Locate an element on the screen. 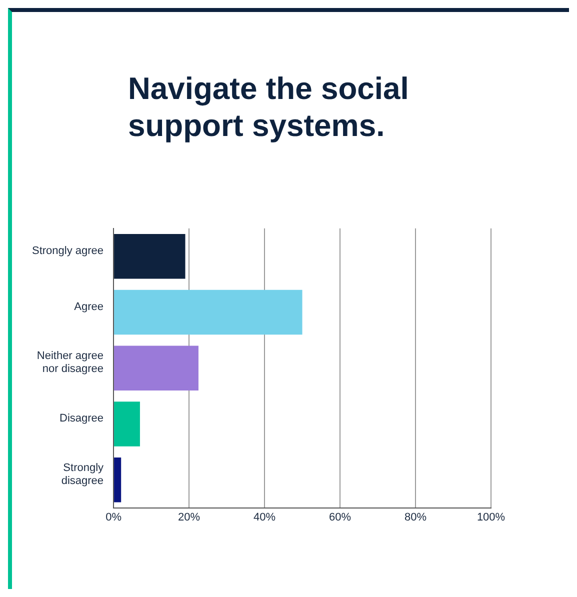 The image size is (577, 597). y-tick-label: Agree is located at coordinates (89, 306).